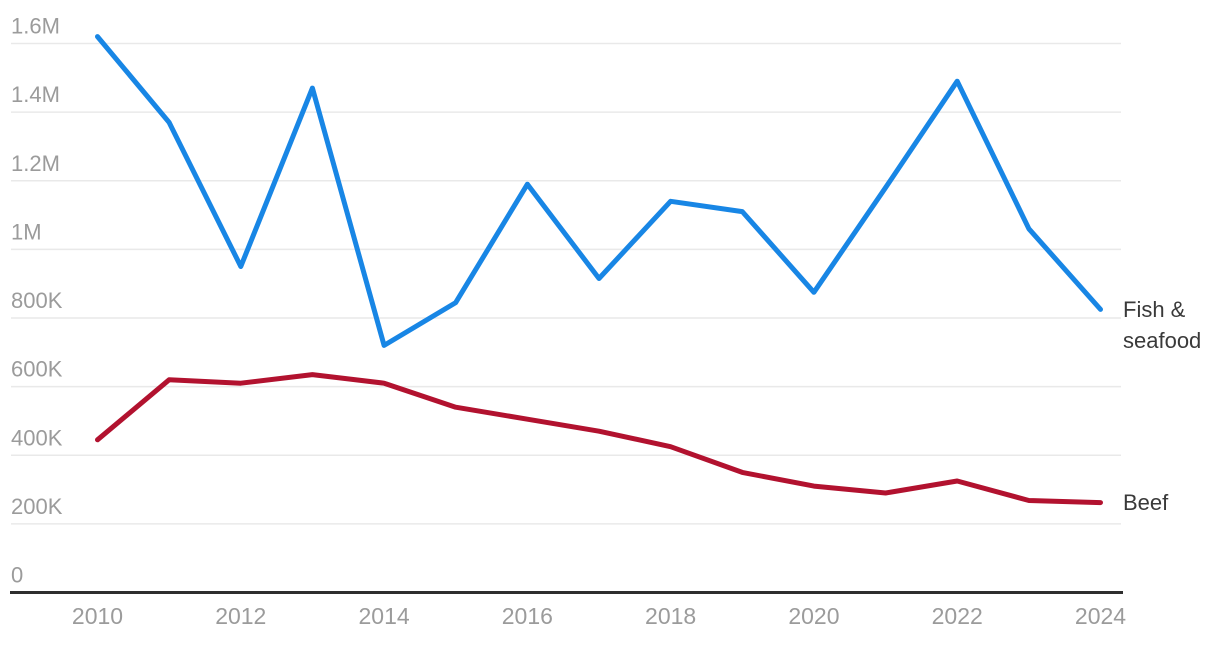 This screenshot has height=646, width=1220. I want to click on y-tick-label: 400K, so click(37, 437).